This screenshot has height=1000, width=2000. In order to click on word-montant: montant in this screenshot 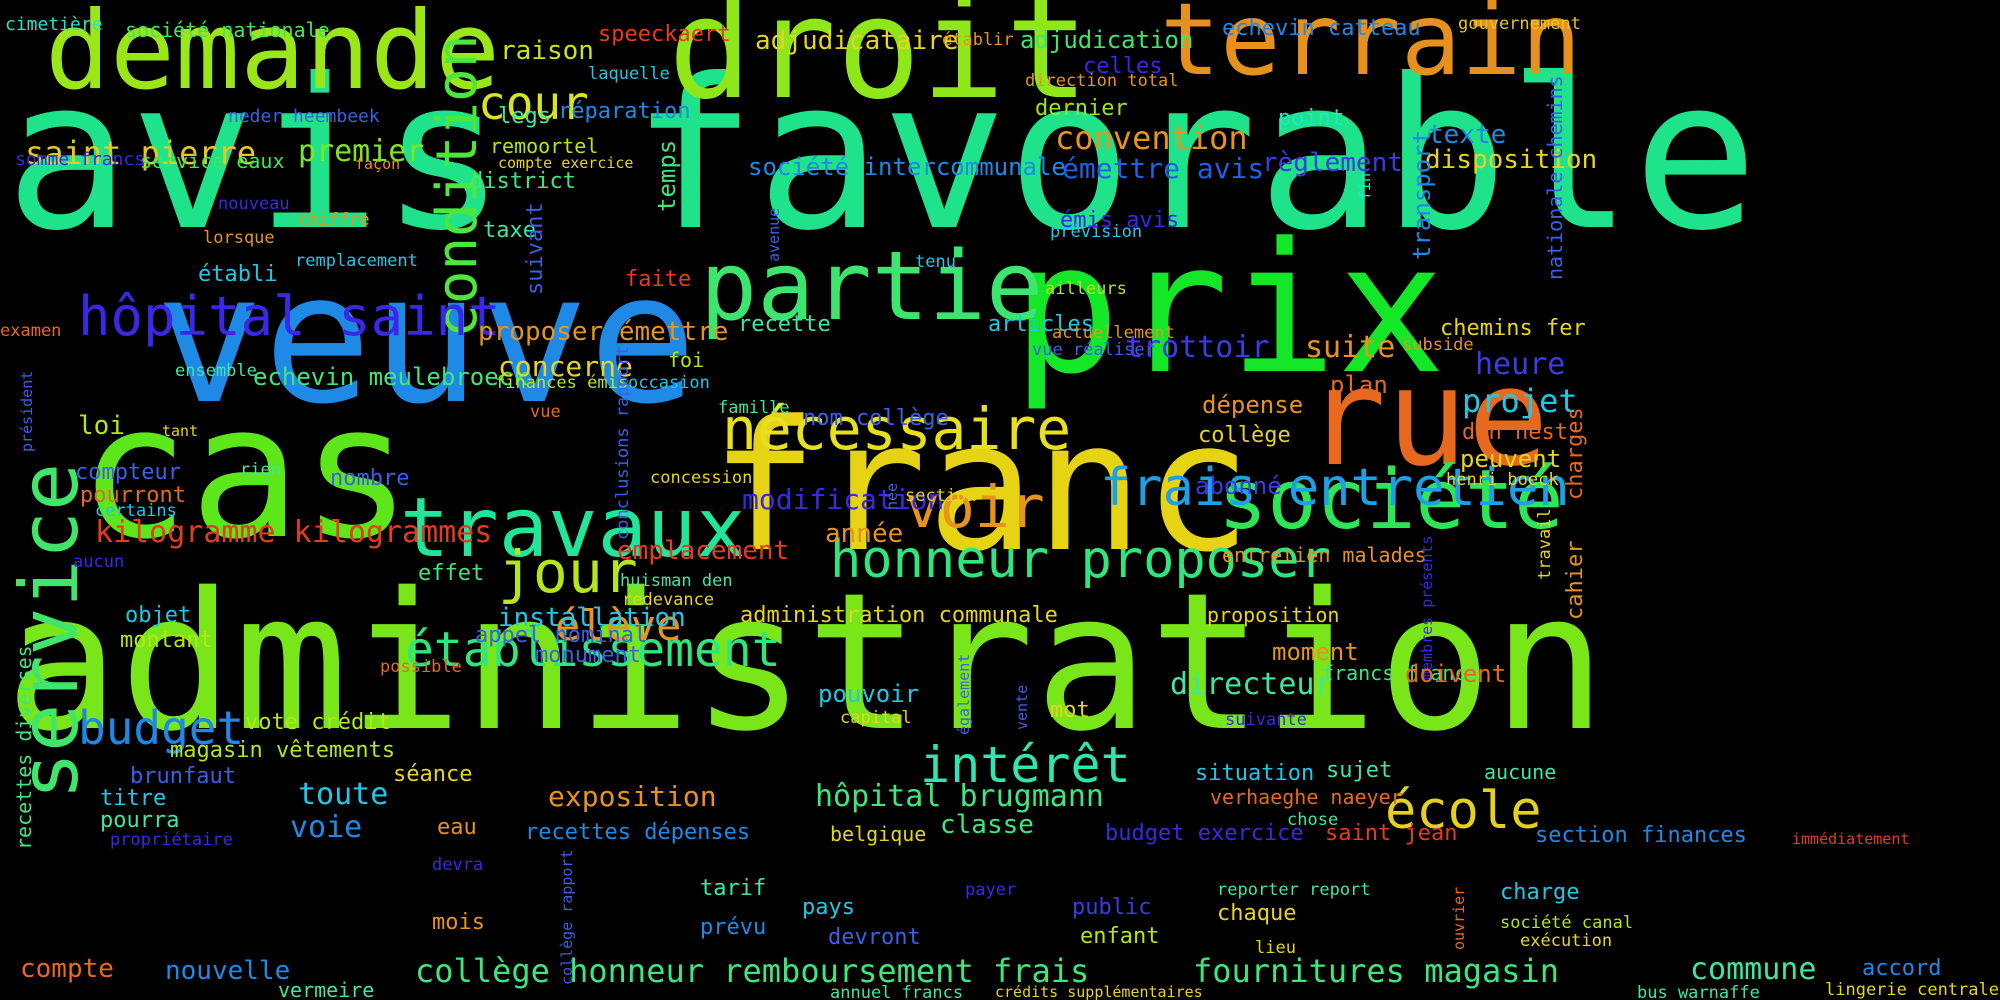, I will do `click(166, 640)`.